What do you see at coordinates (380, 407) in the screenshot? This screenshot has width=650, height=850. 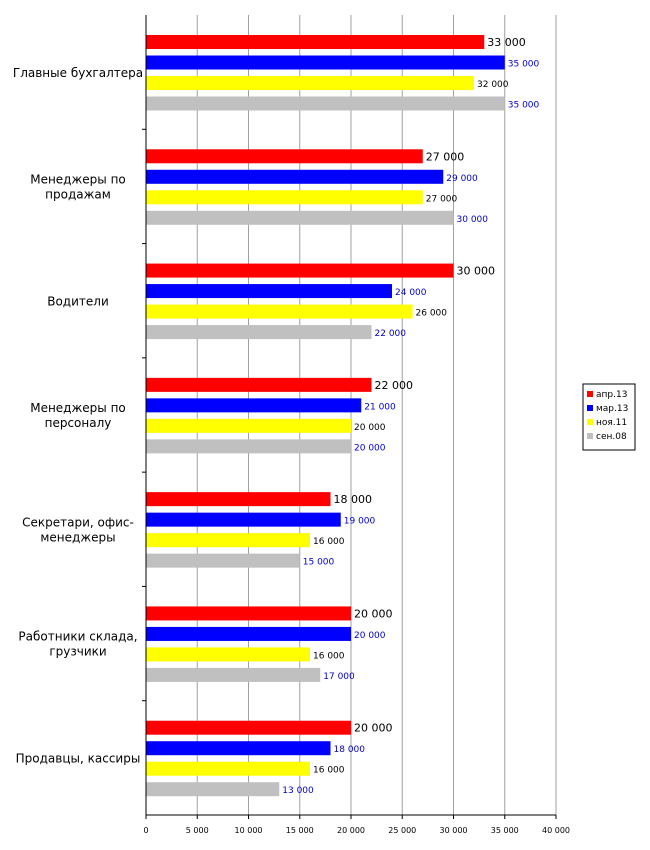 I see `data-label: 21 000` at bounding box center [380, 407].